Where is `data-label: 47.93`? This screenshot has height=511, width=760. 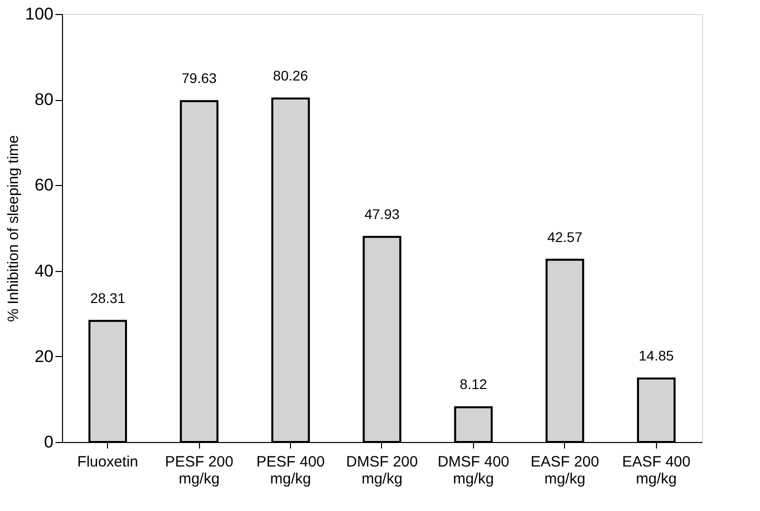
data-label: 47.93 is located at coordinates (382, 214).